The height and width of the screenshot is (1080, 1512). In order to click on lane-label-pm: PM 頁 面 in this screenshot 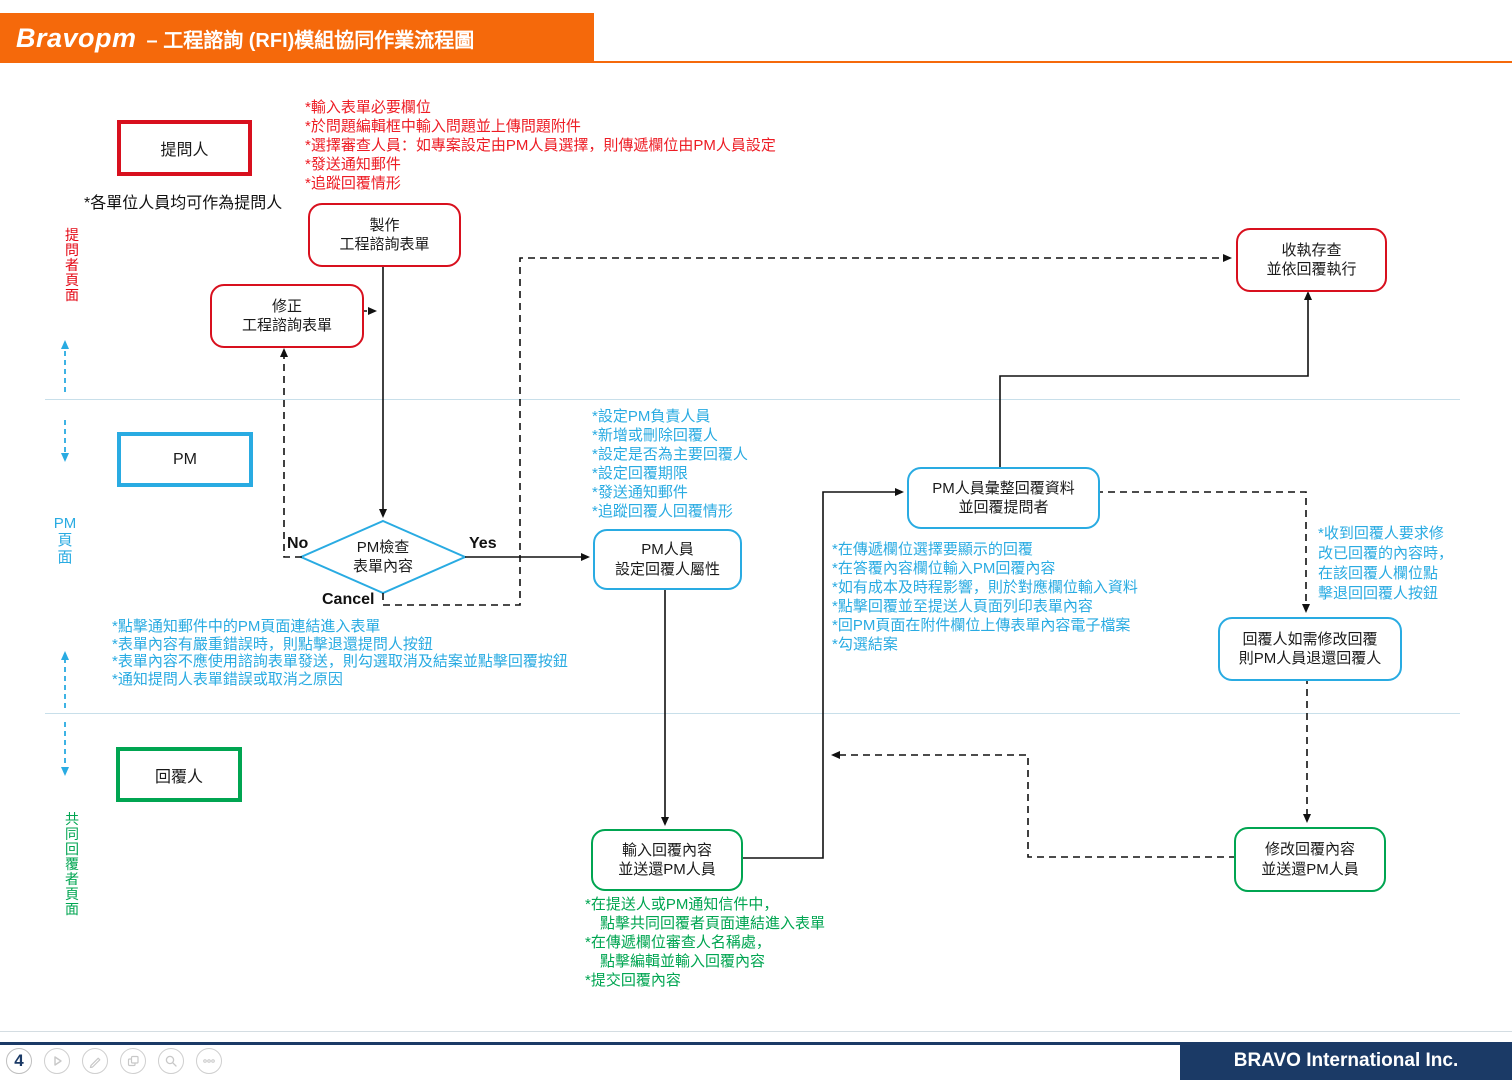, I will do `click(65, 540)`.